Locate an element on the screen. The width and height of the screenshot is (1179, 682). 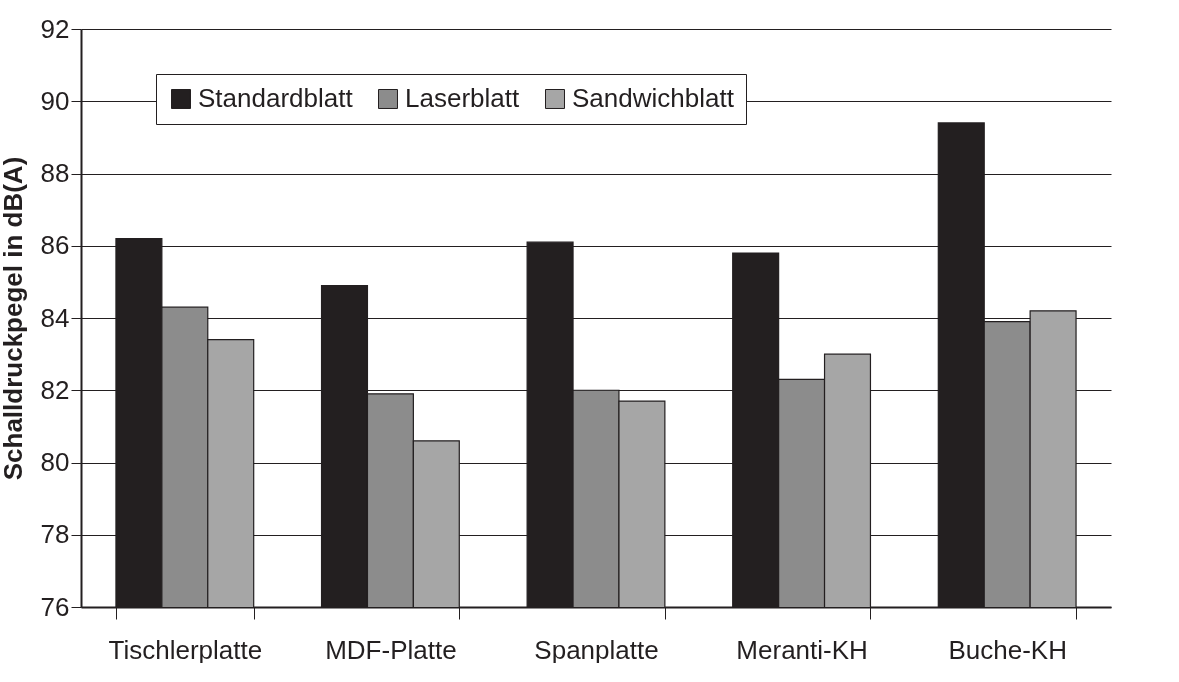
x-tick-label: Buche-KH is located at coordinates (1007, 649).